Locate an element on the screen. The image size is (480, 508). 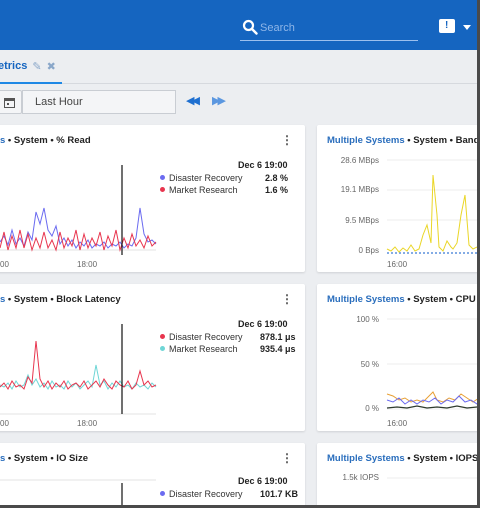
fast-forward-icon: ▶▶ is located at coordinates (219, 101).